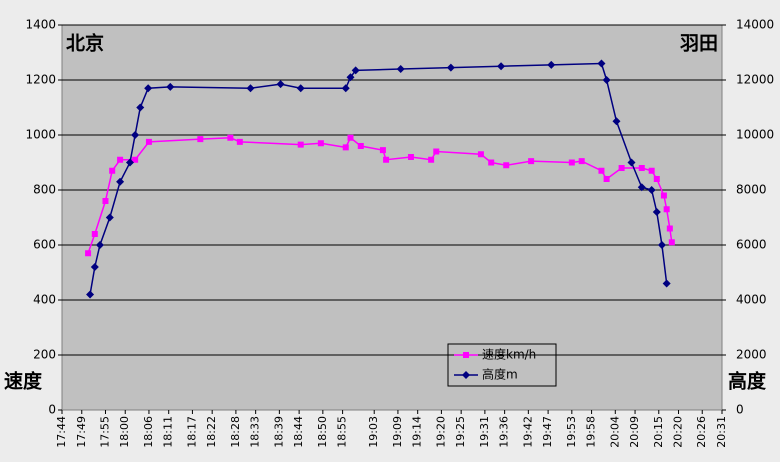 The image size is (780, 462). What do you see at coordinates (755, 135) in the screenshot?
I see `y2-tick-label: 10000` at bounding box center [755, 135].